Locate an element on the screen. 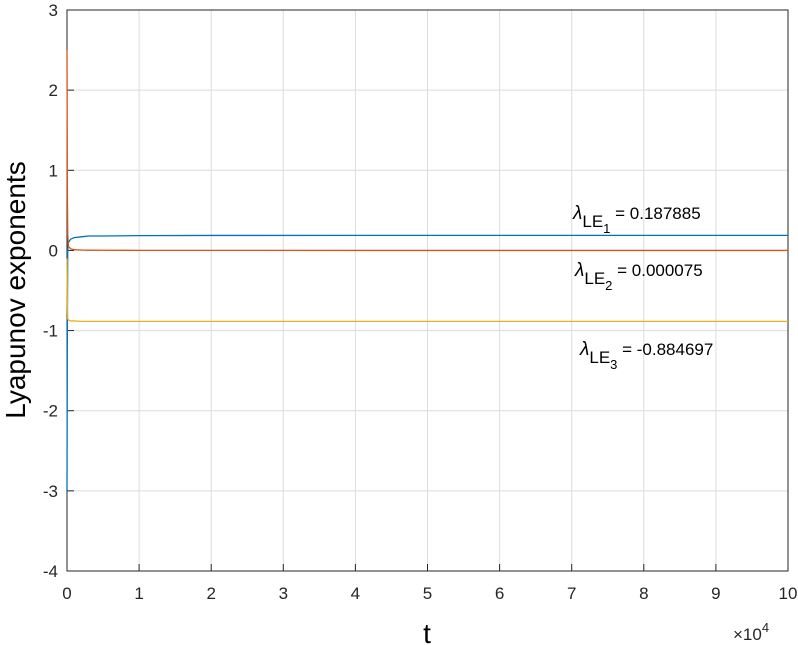 This screenshot has height=645, width=798. x-tick-label: 8 is located at coordinates (643, 593).